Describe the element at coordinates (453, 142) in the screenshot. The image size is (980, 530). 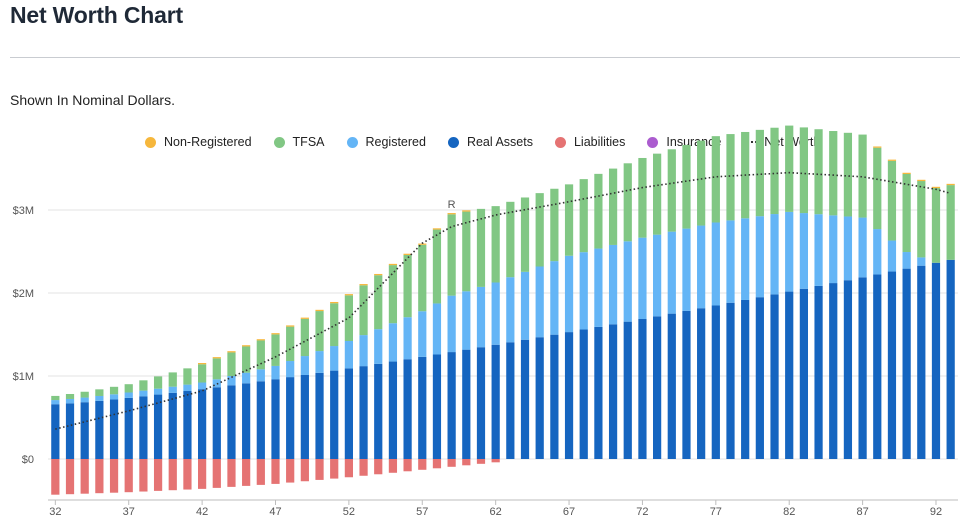
I see `legend-dot-icon` at that location.